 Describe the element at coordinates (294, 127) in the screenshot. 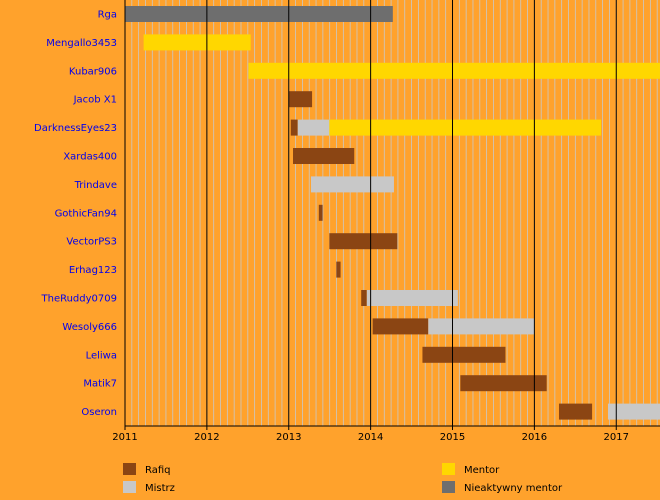

I see `bar-darknesseyes23-rafiq` at that location.